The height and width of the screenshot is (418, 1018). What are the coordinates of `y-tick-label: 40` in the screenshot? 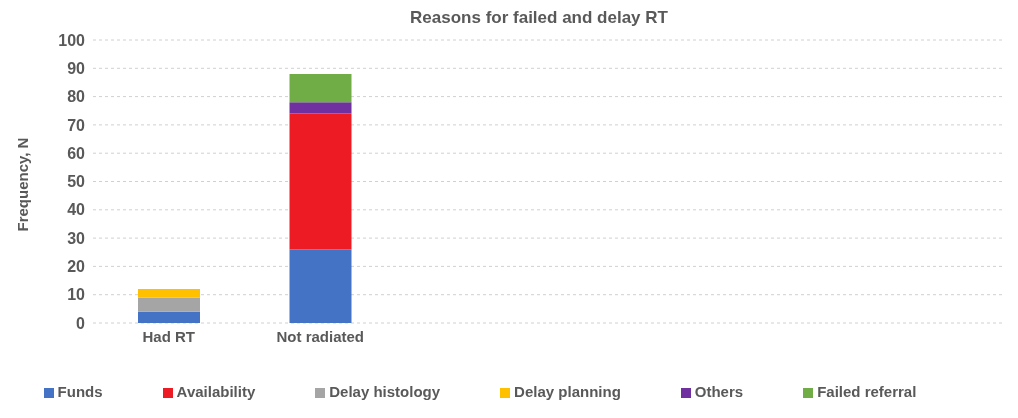 It's located at (76, 210).